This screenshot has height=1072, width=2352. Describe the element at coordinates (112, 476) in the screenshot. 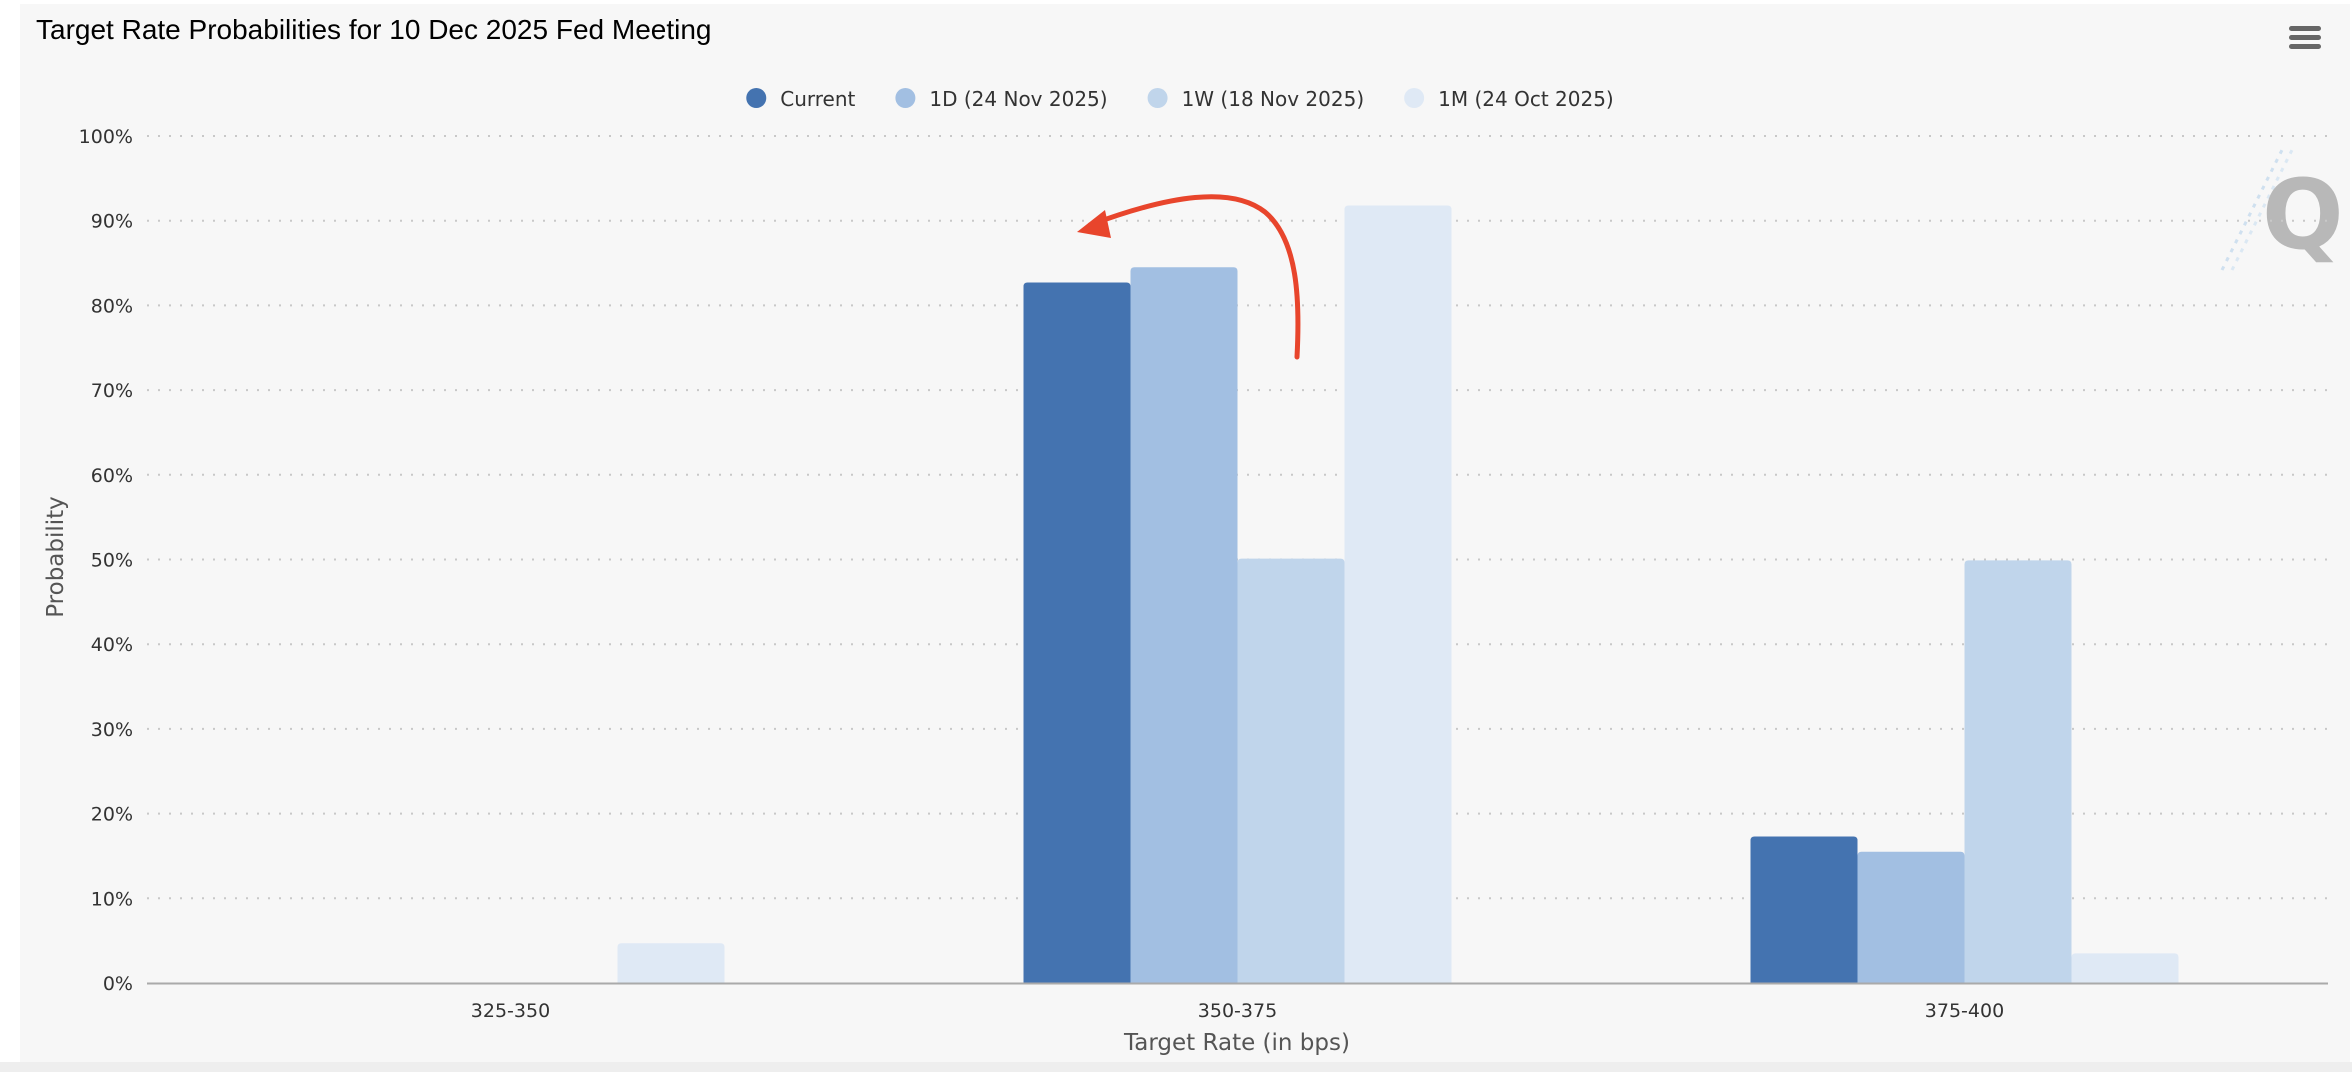

I see `y-tick-label: 60%` at that location.